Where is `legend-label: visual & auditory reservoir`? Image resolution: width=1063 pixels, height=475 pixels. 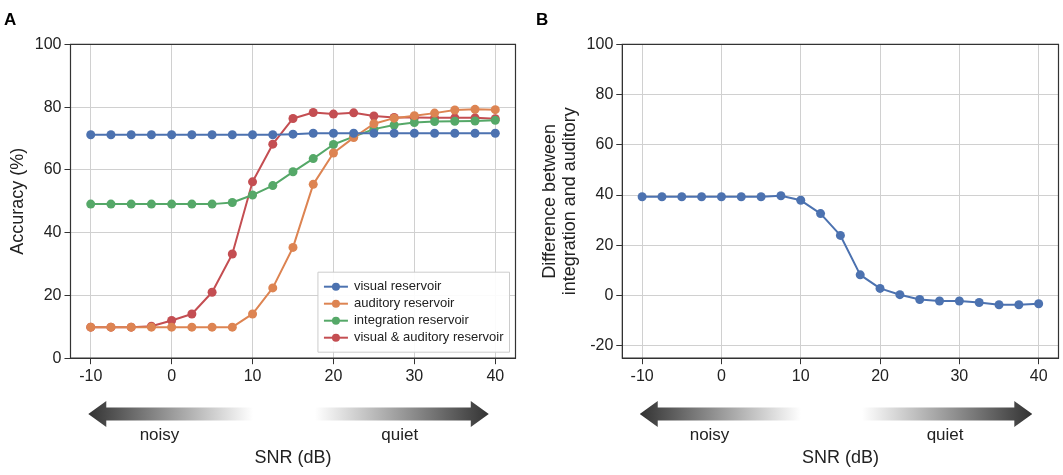
legend-label: visual & auditory reservoir is located at coordinates (429, 337).